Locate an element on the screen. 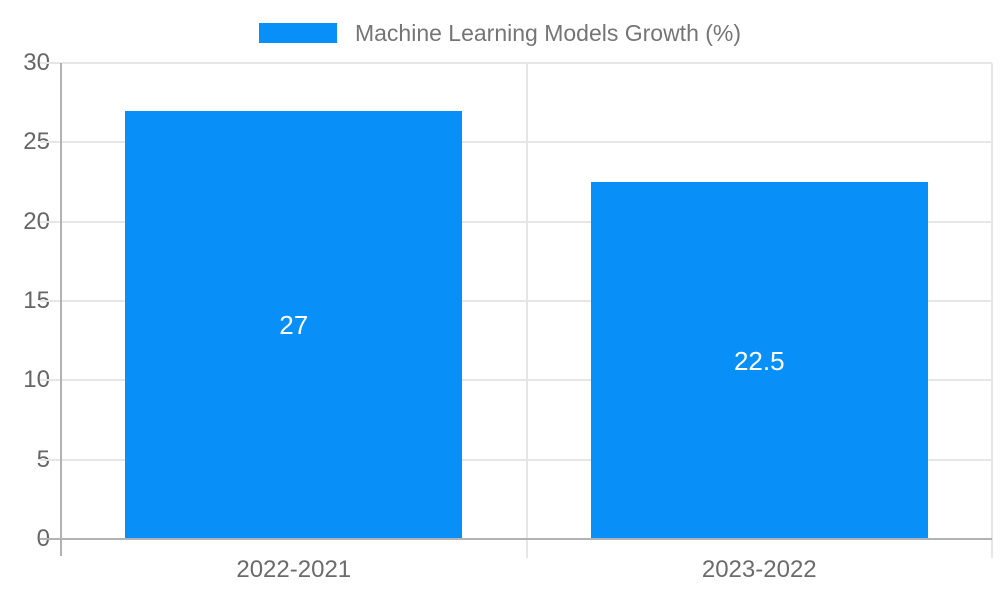 Image resolution: width=1000 pixels, height=600 pixels. legend: Machine Learning Models Growth (%) is located at coordinates (500, 33).